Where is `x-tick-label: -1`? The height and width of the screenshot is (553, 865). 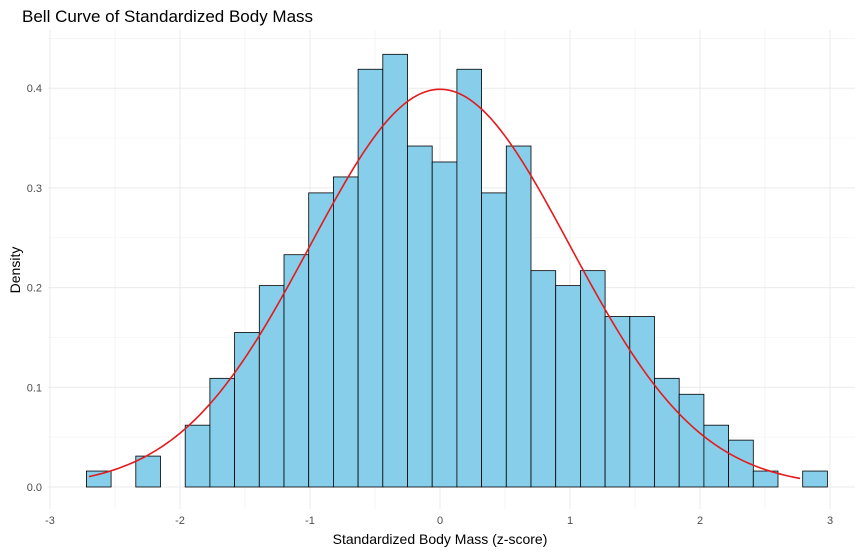 x-tick-label: -1 is located at coordinates (310, 521).